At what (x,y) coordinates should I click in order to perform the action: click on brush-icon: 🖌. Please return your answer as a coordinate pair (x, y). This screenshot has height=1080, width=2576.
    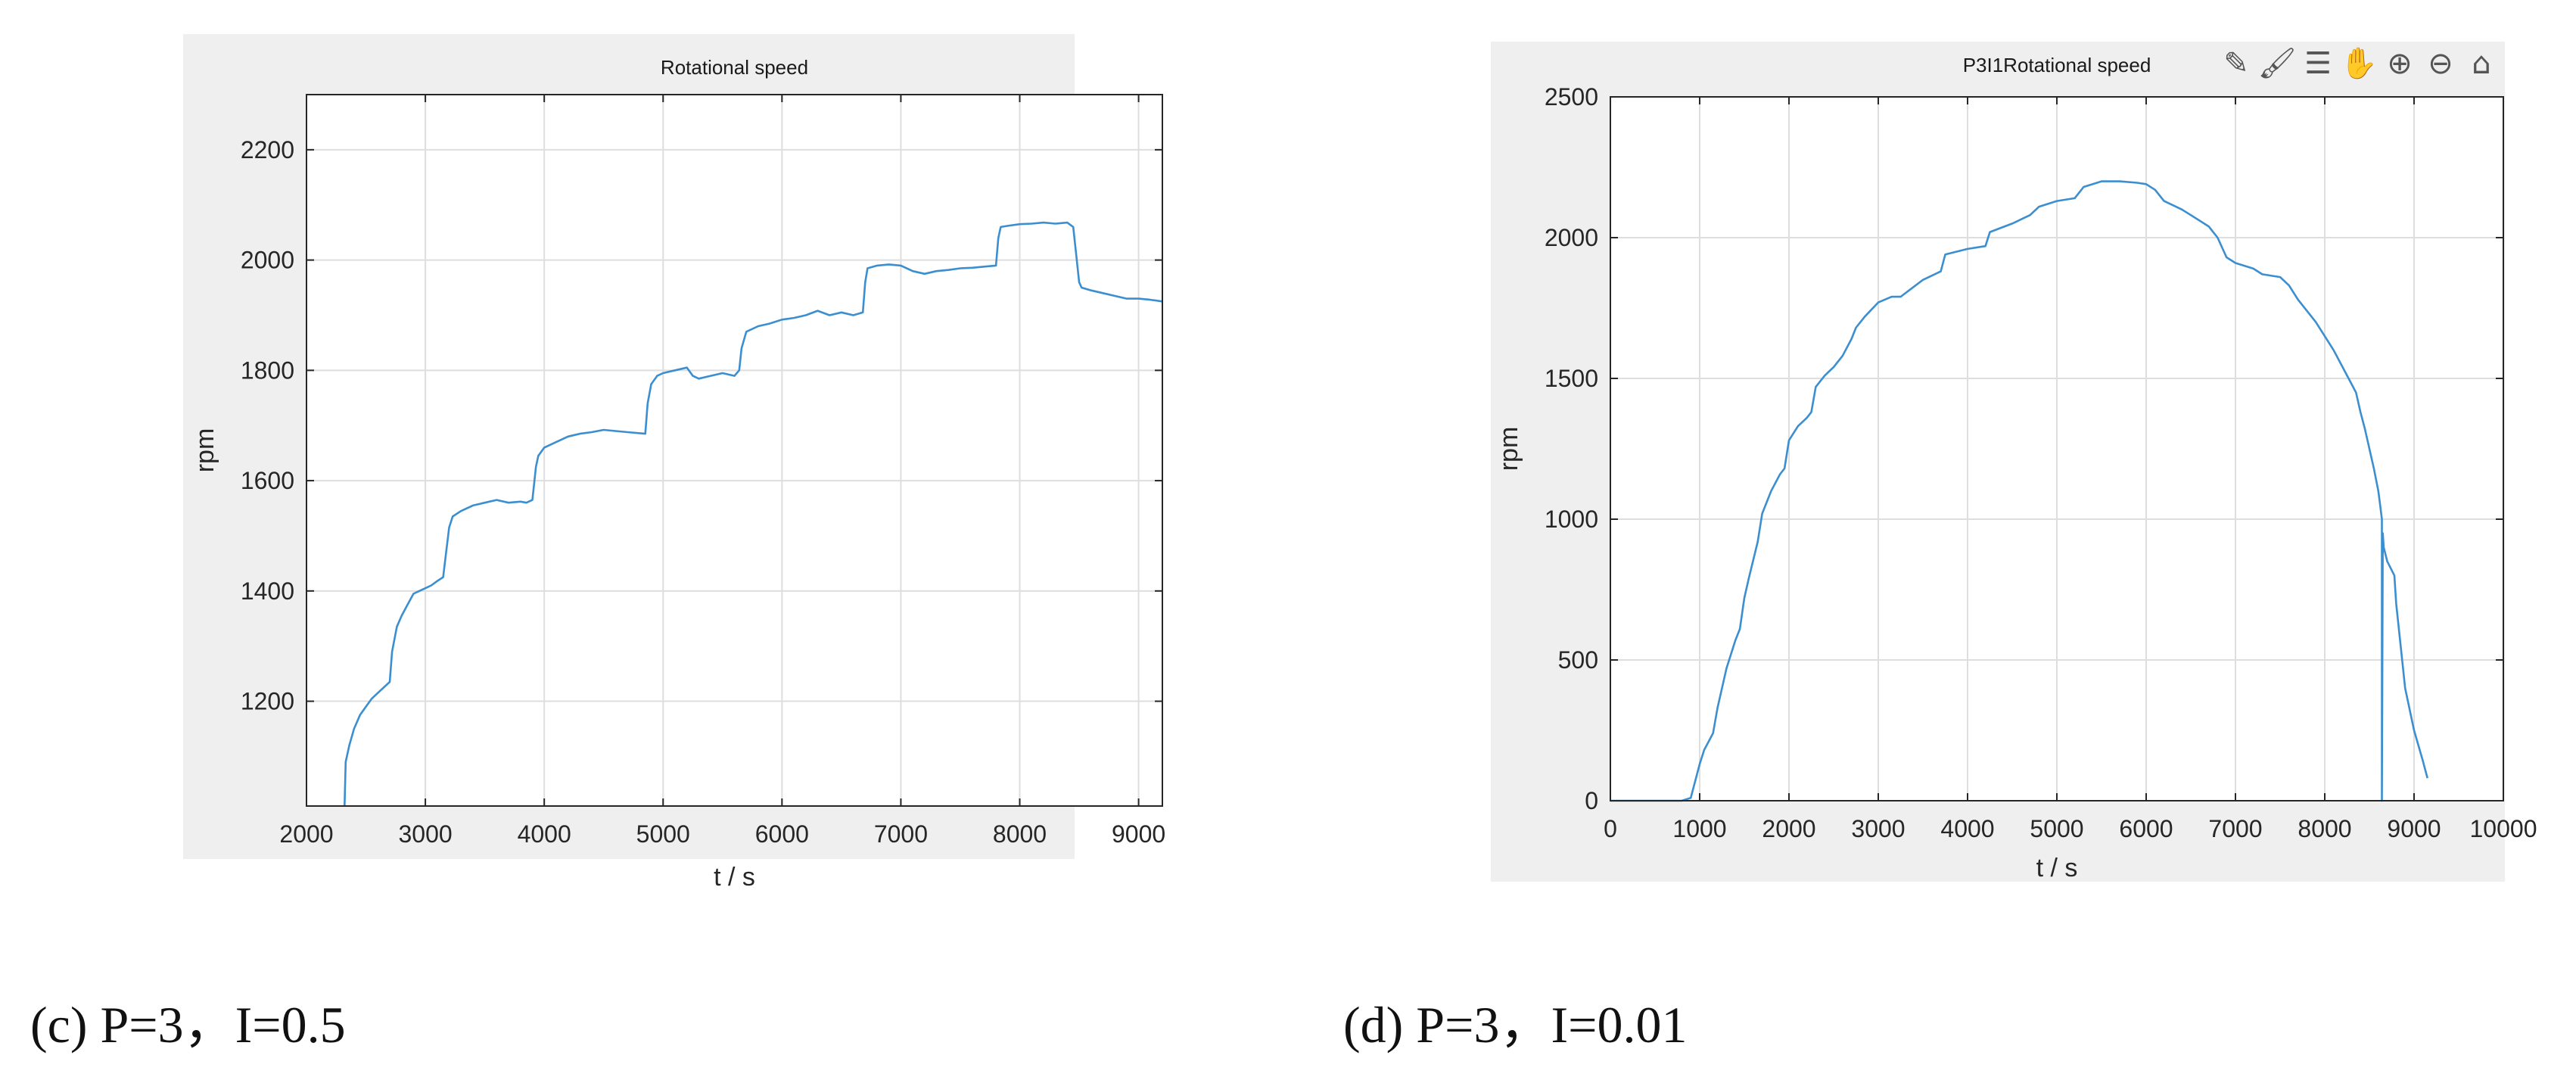
    Looking at the image, I should click on (2277, 63).